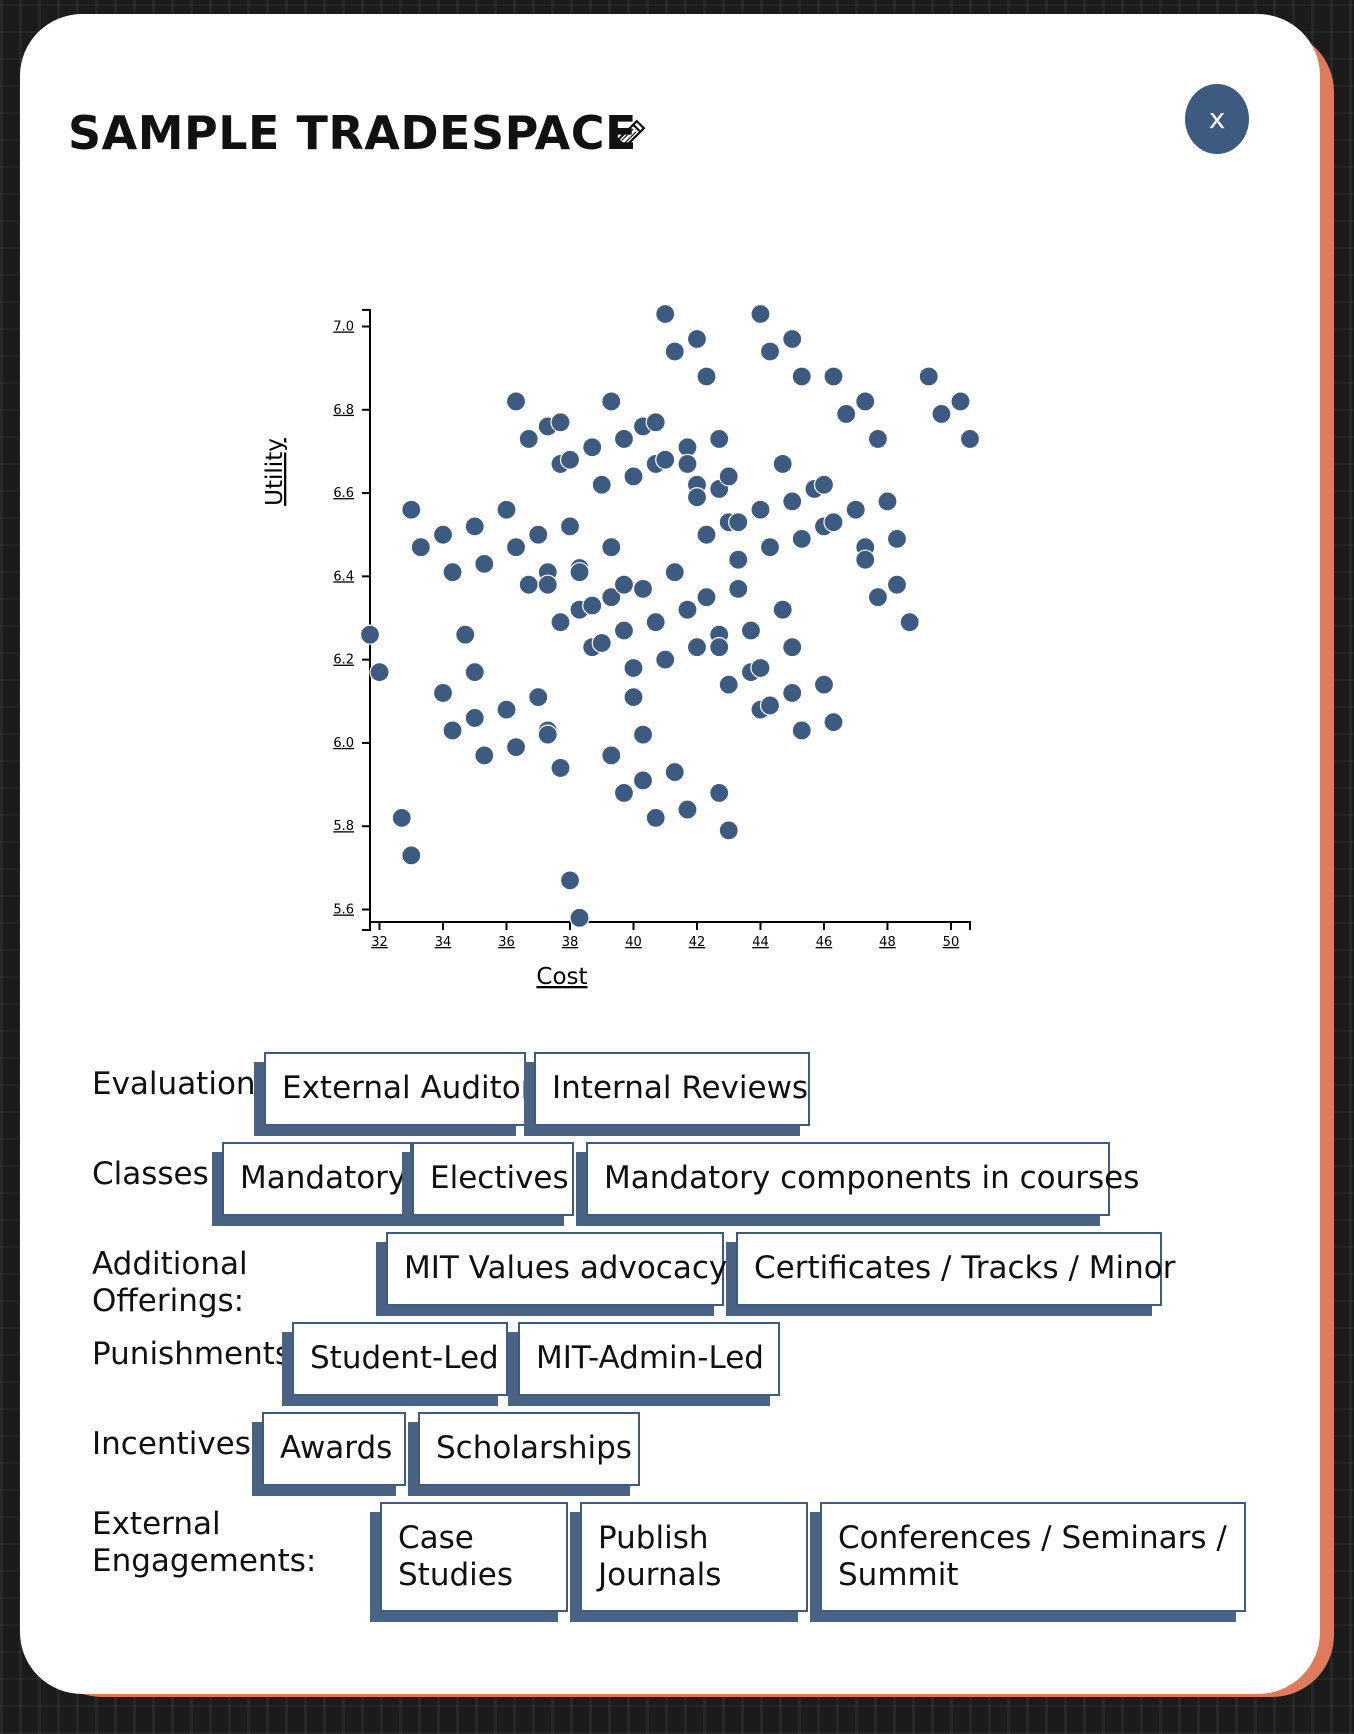 The width and height of the screenshot is (1354, 1734). I want to click on y-tick-label: 6.6, so click(343, 493).